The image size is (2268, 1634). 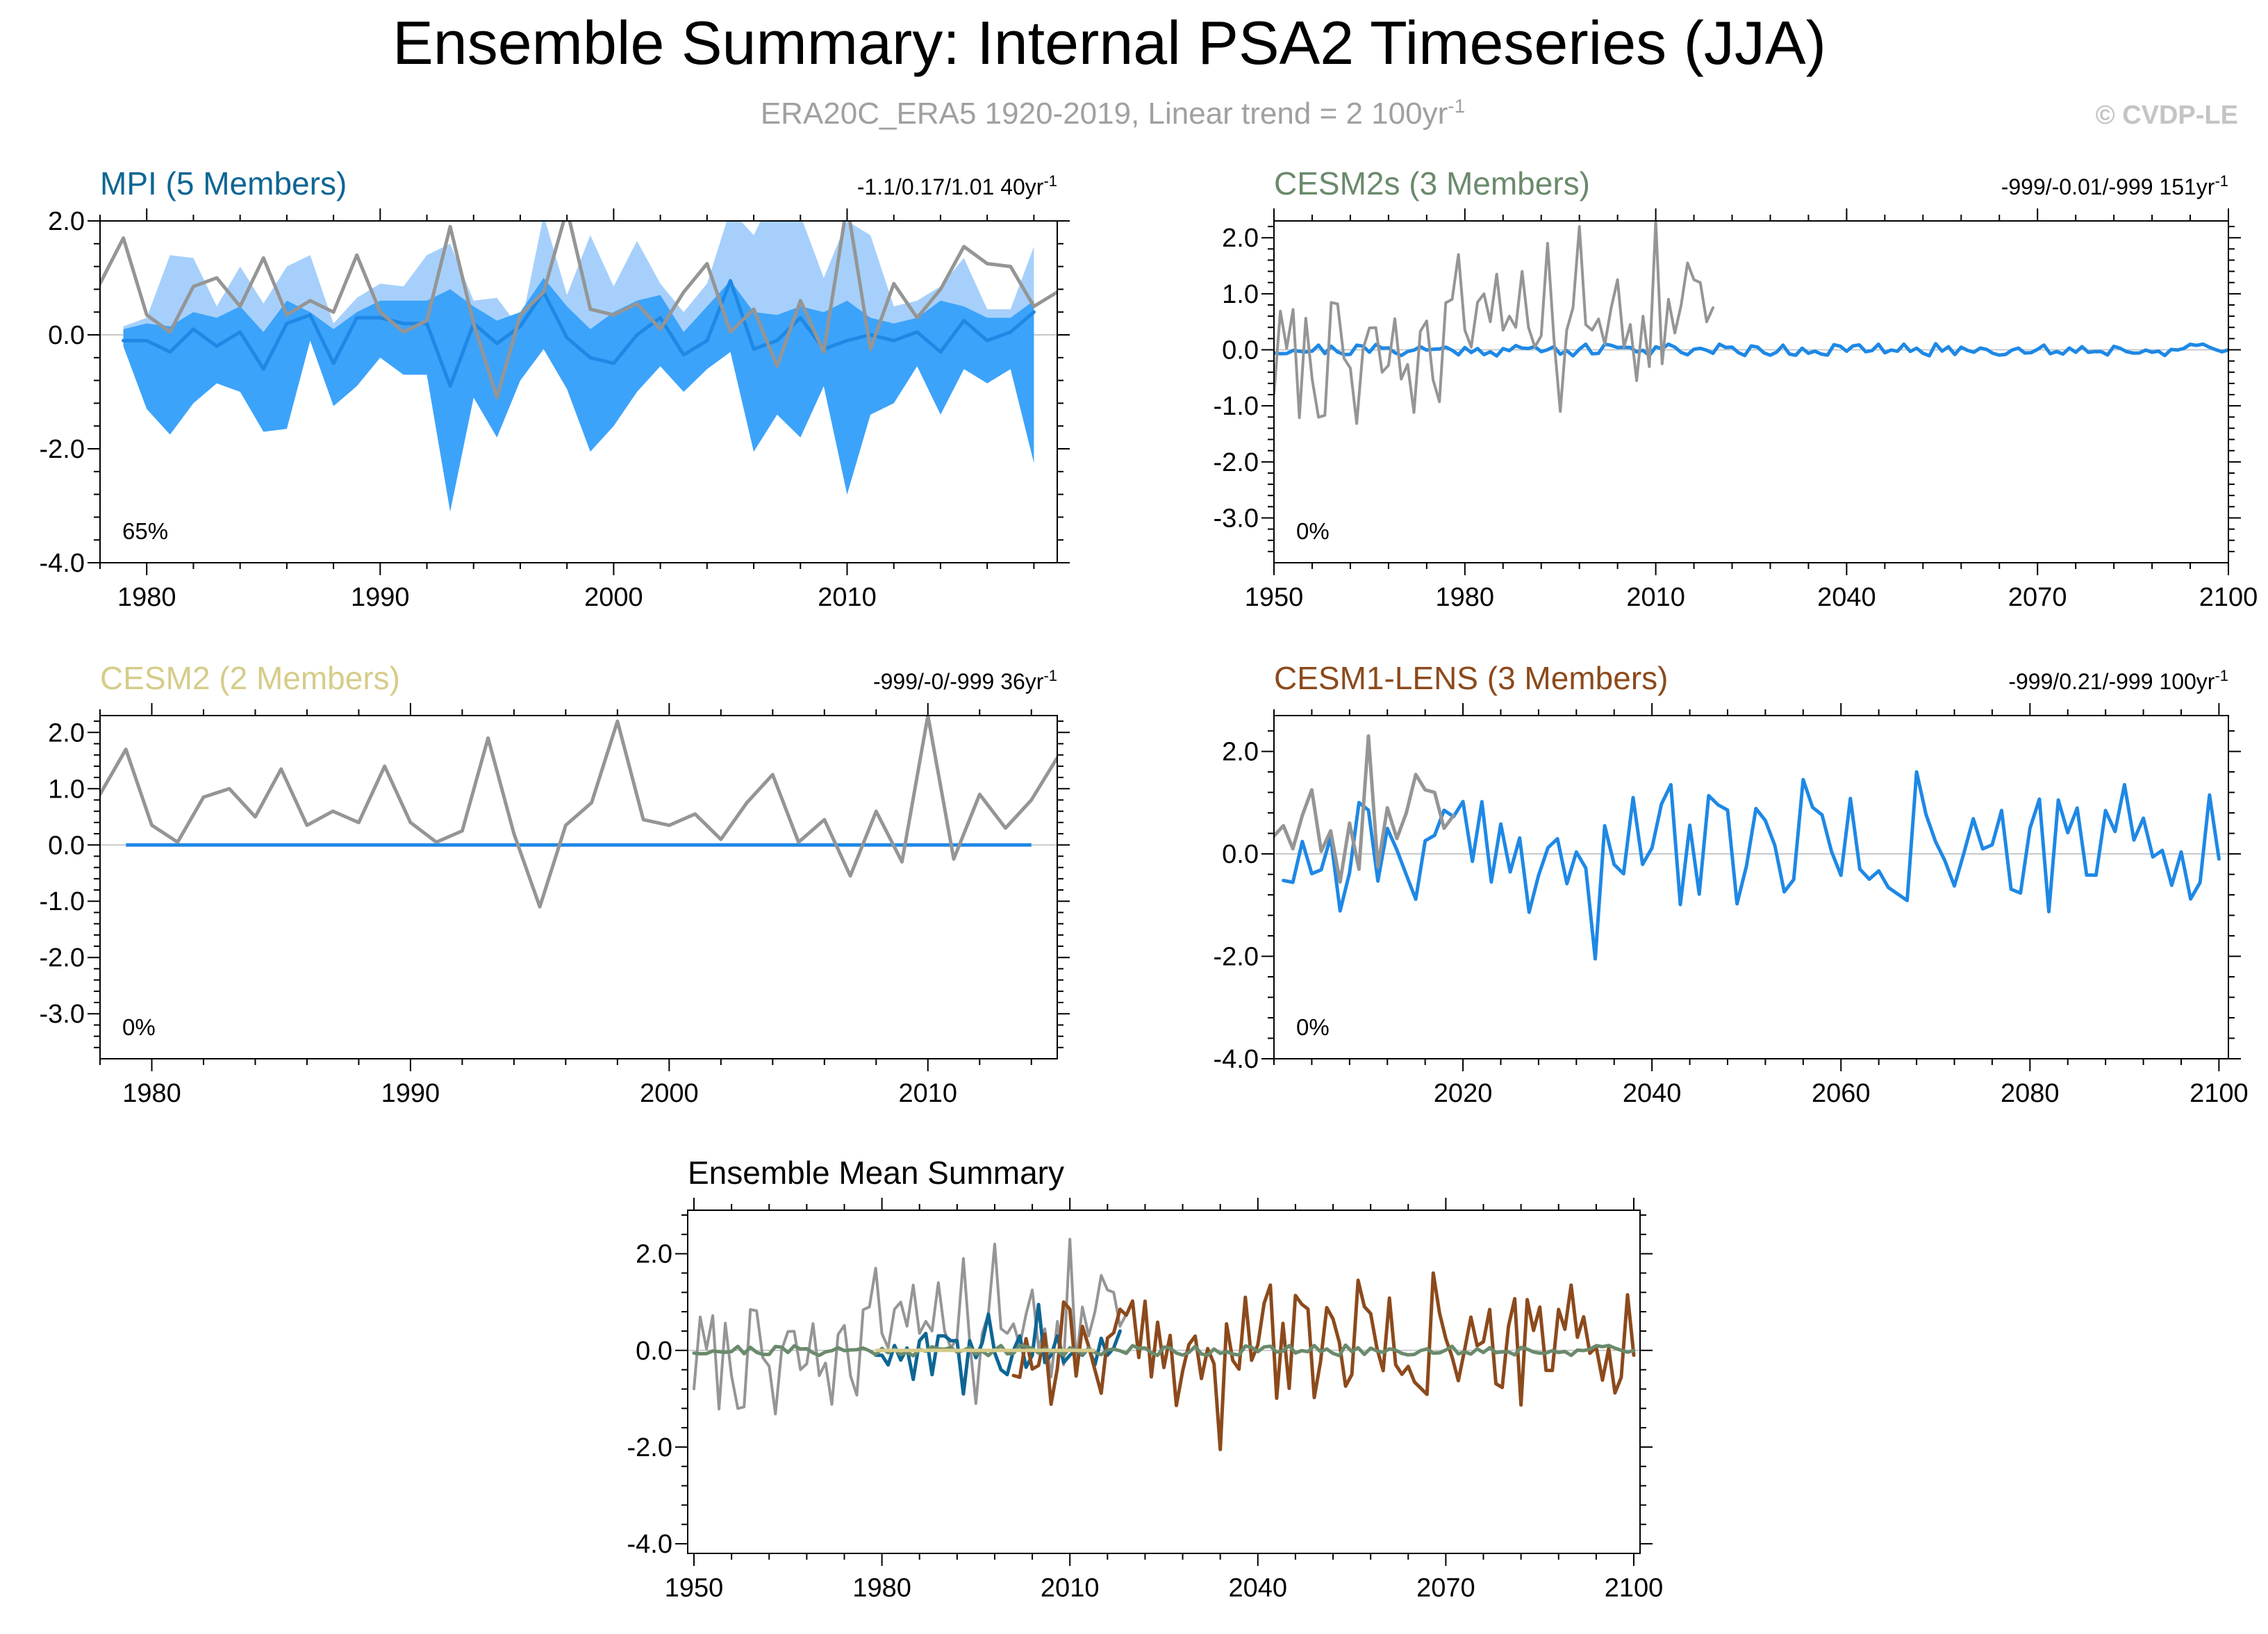 What do you see at coordinates (965, 680) in the screenshot?
I see `panel-stats: -999/-0/-999 36yr-1` at bounding box center [965, 680].